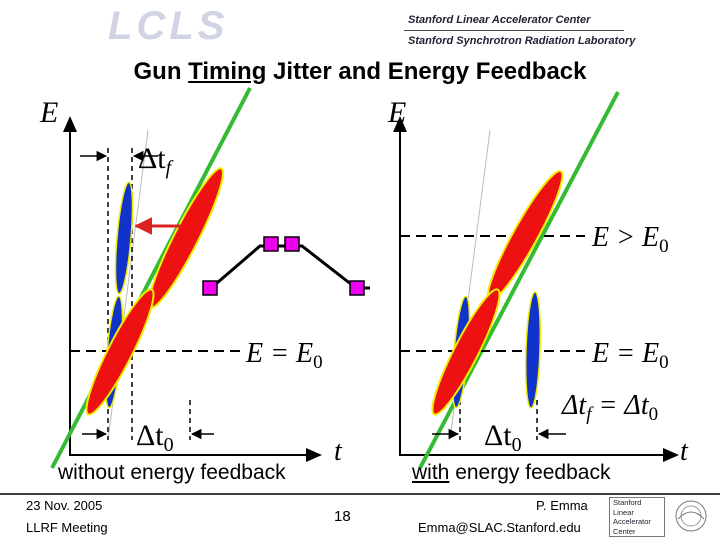 The image size is (720, 540). Describe the element at coordinates (338, 451) in the screenshot. I see `left-axis-t-label: t` at that location.